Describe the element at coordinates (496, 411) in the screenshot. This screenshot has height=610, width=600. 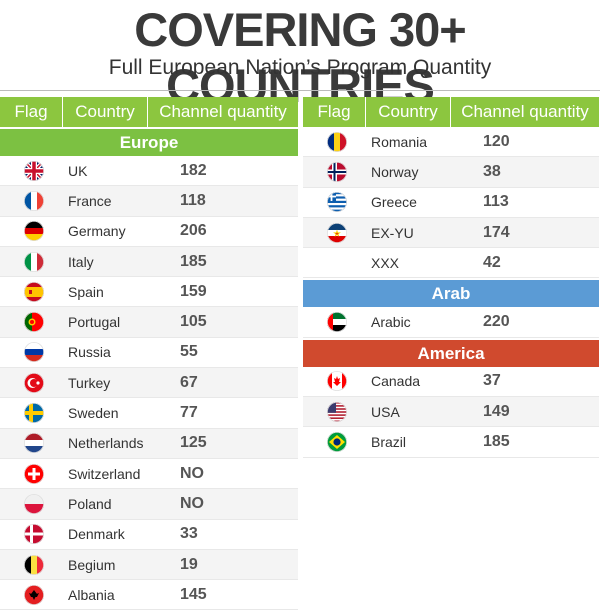
I see `channel-quantity: 149` at that location.